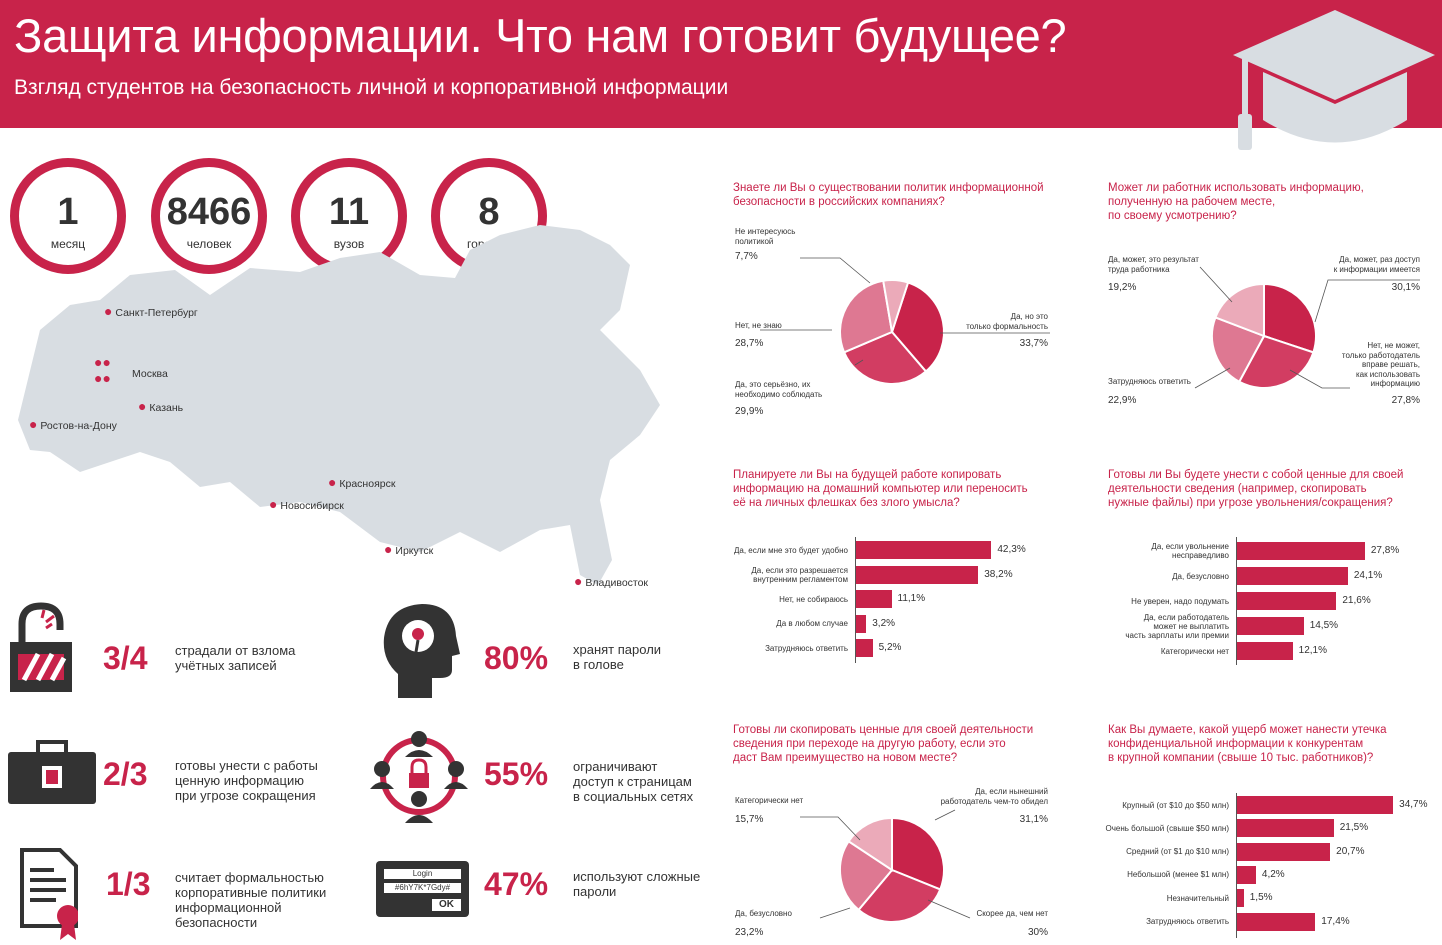 The image size is (1442, 945). I want to click on city-marker: ● Казань, so click(161, 406).